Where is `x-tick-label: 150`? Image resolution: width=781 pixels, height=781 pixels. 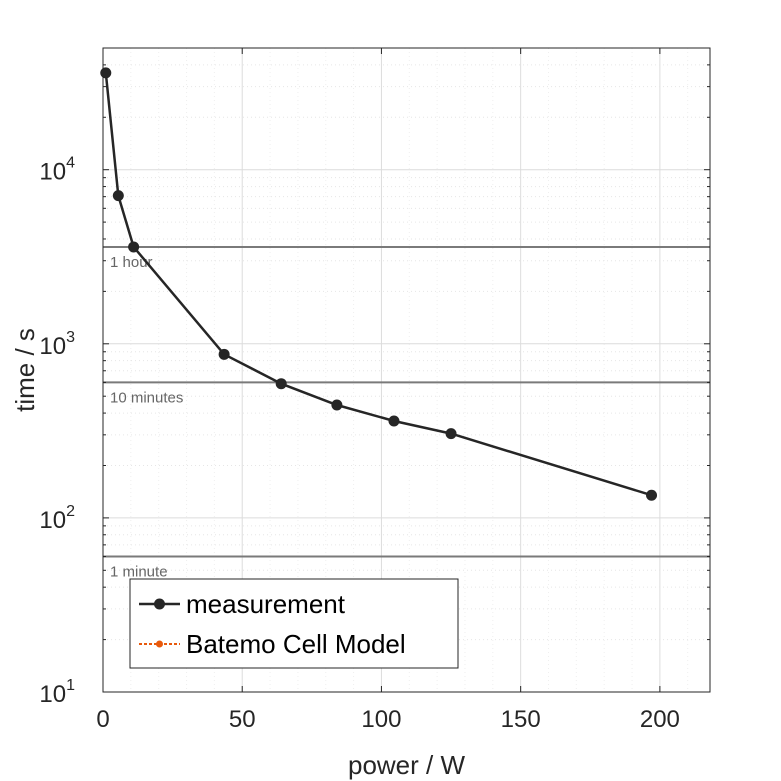
x-tick-label: 150 is located at coordinates (521, 719).